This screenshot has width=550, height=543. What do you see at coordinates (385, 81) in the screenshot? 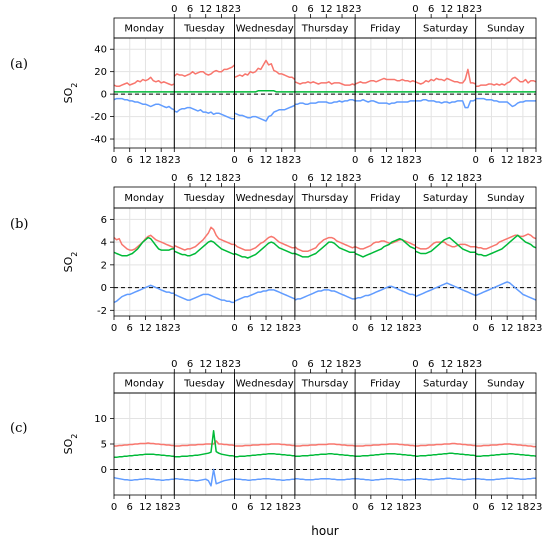
I see `series-line-0-friday` at bounding box center [385, 81].